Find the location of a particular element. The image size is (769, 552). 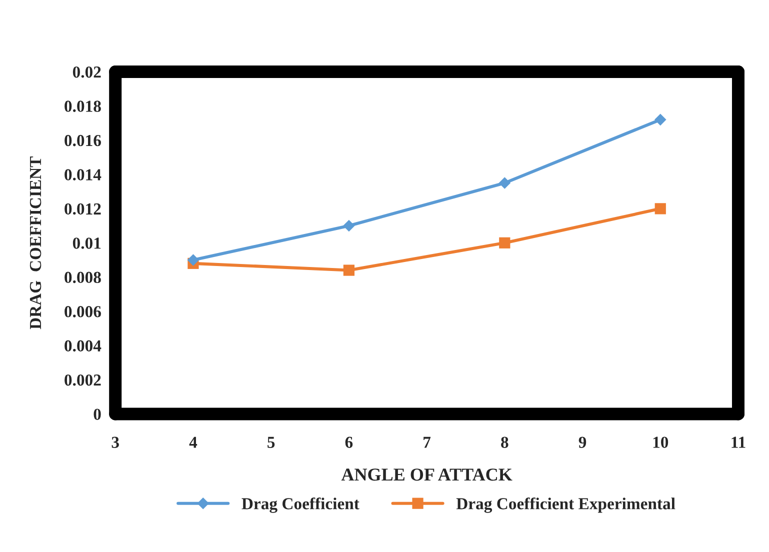

x-tick-label: 11 is located at coordinates (739, 442).